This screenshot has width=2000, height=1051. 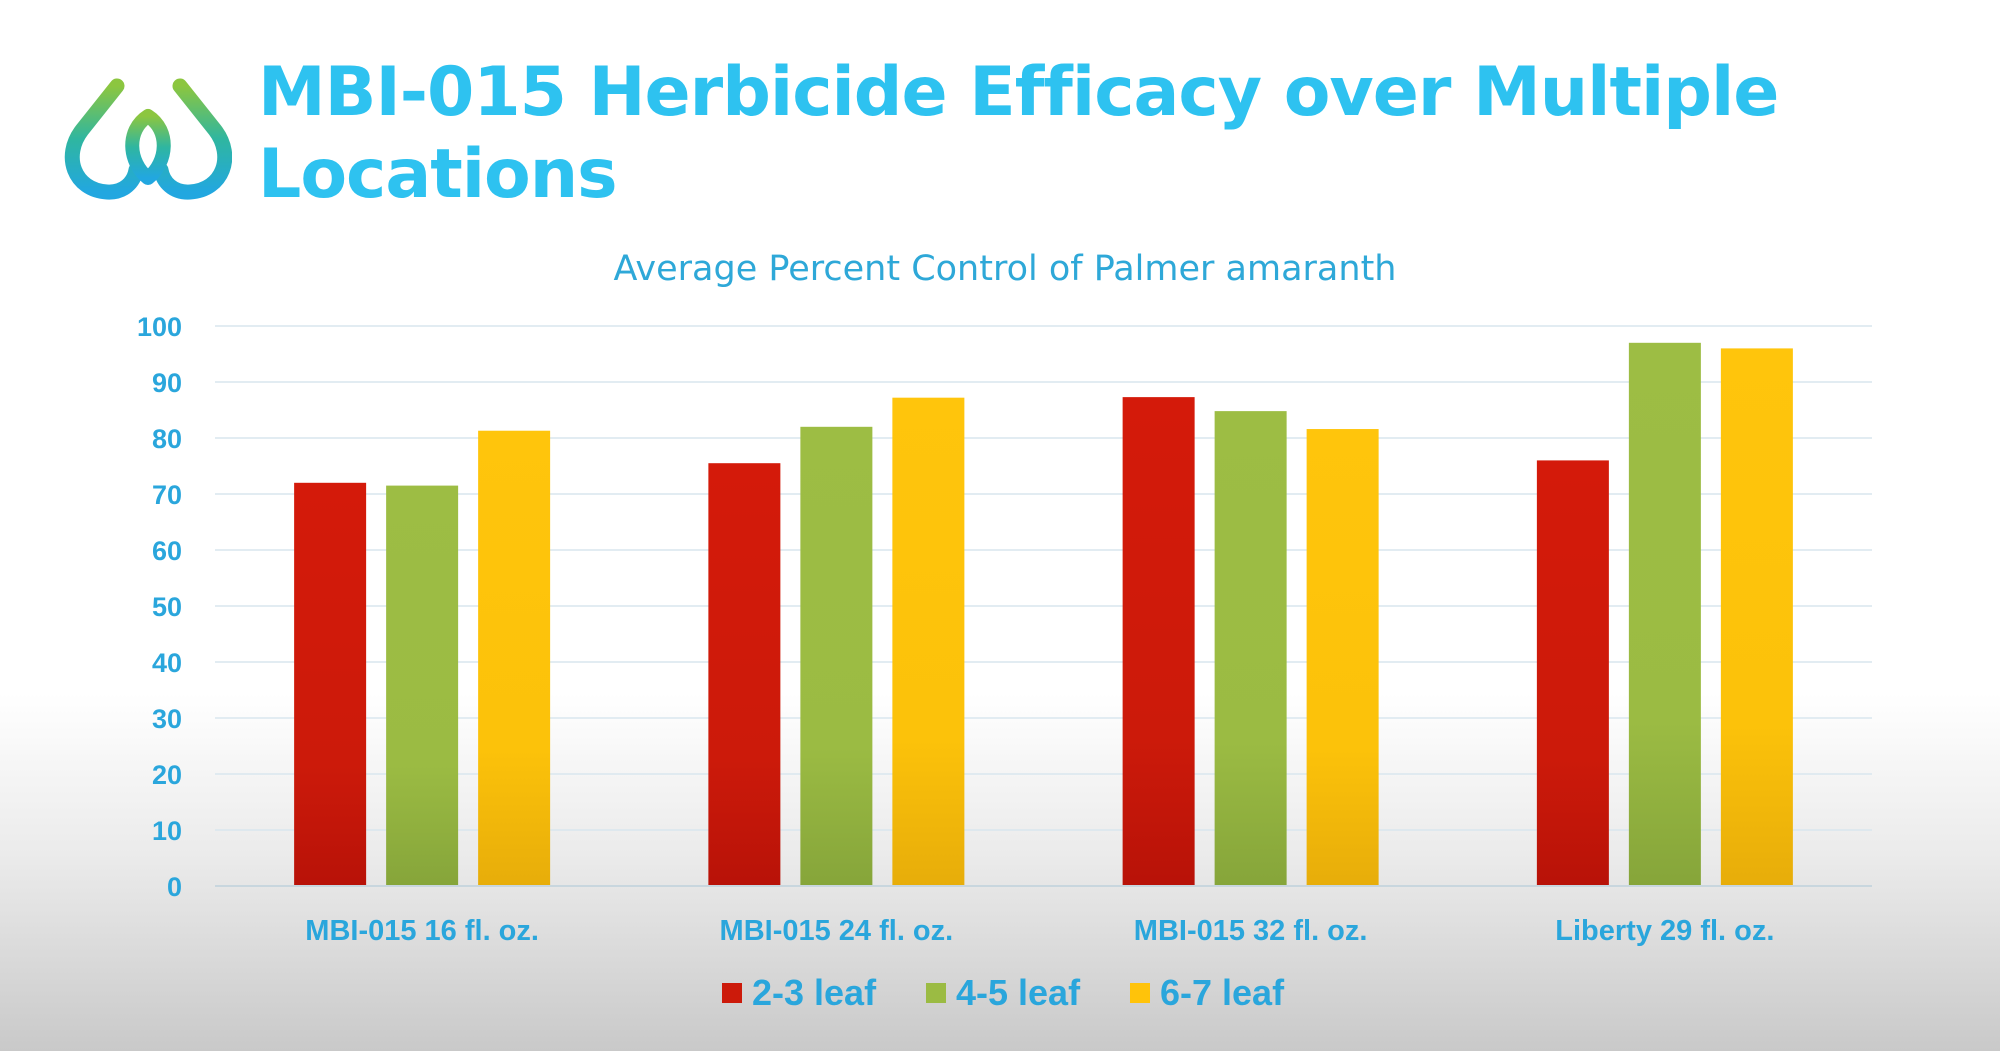 I want to click on y-tick-label: 70, so click(x=167, y=495).